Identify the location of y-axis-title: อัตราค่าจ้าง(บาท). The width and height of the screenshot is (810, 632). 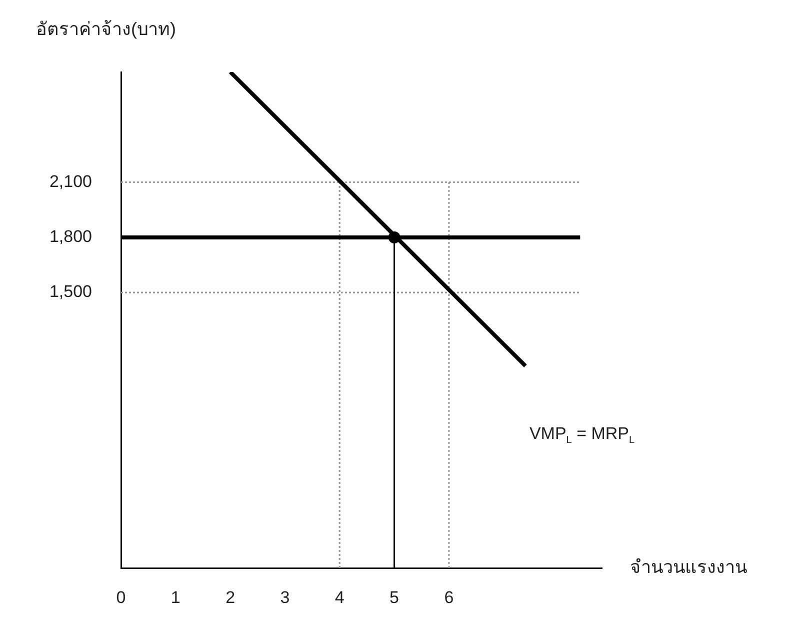
(106, 28).